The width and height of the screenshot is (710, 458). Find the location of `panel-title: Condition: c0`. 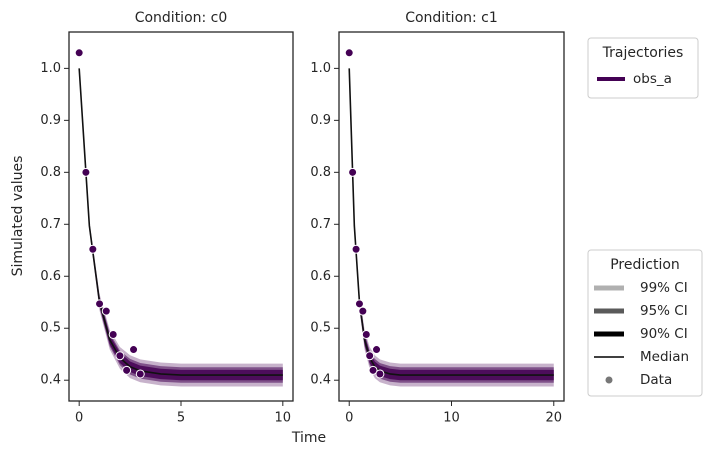

panel-title: Condition: c0 is located at coordinates (181, 18).